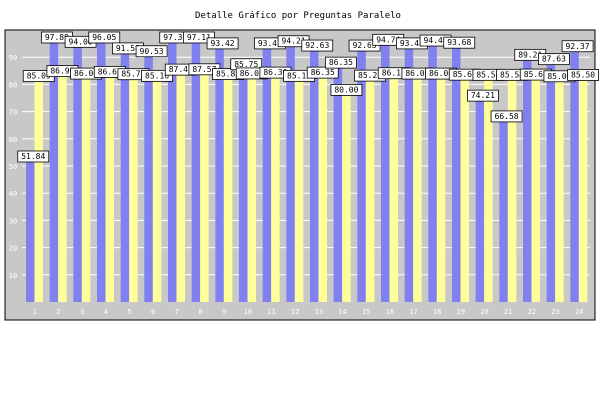  I want to click on x-tick-label: 9, so click(224, 312).